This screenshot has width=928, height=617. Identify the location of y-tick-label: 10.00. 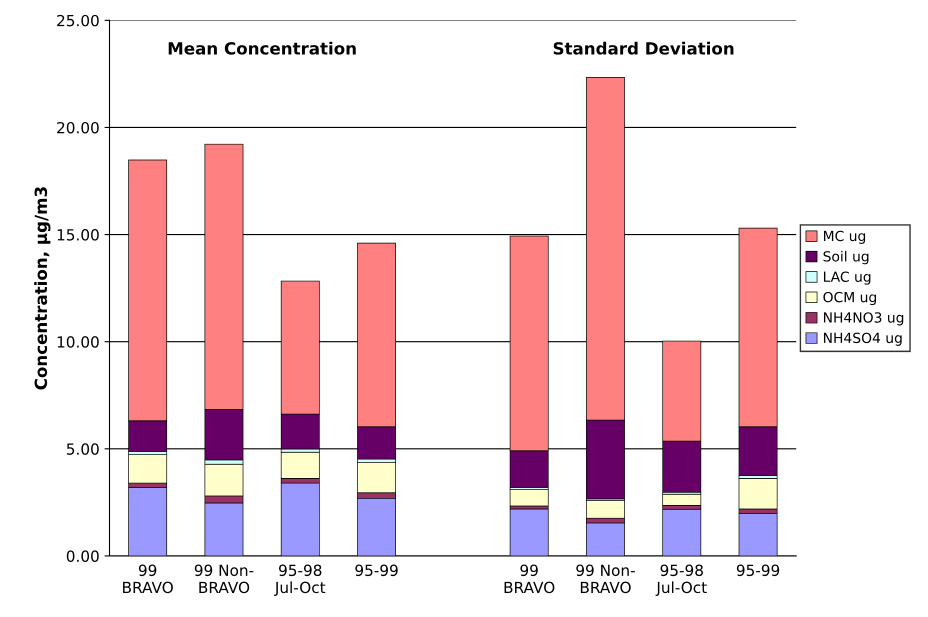
(78, 342).